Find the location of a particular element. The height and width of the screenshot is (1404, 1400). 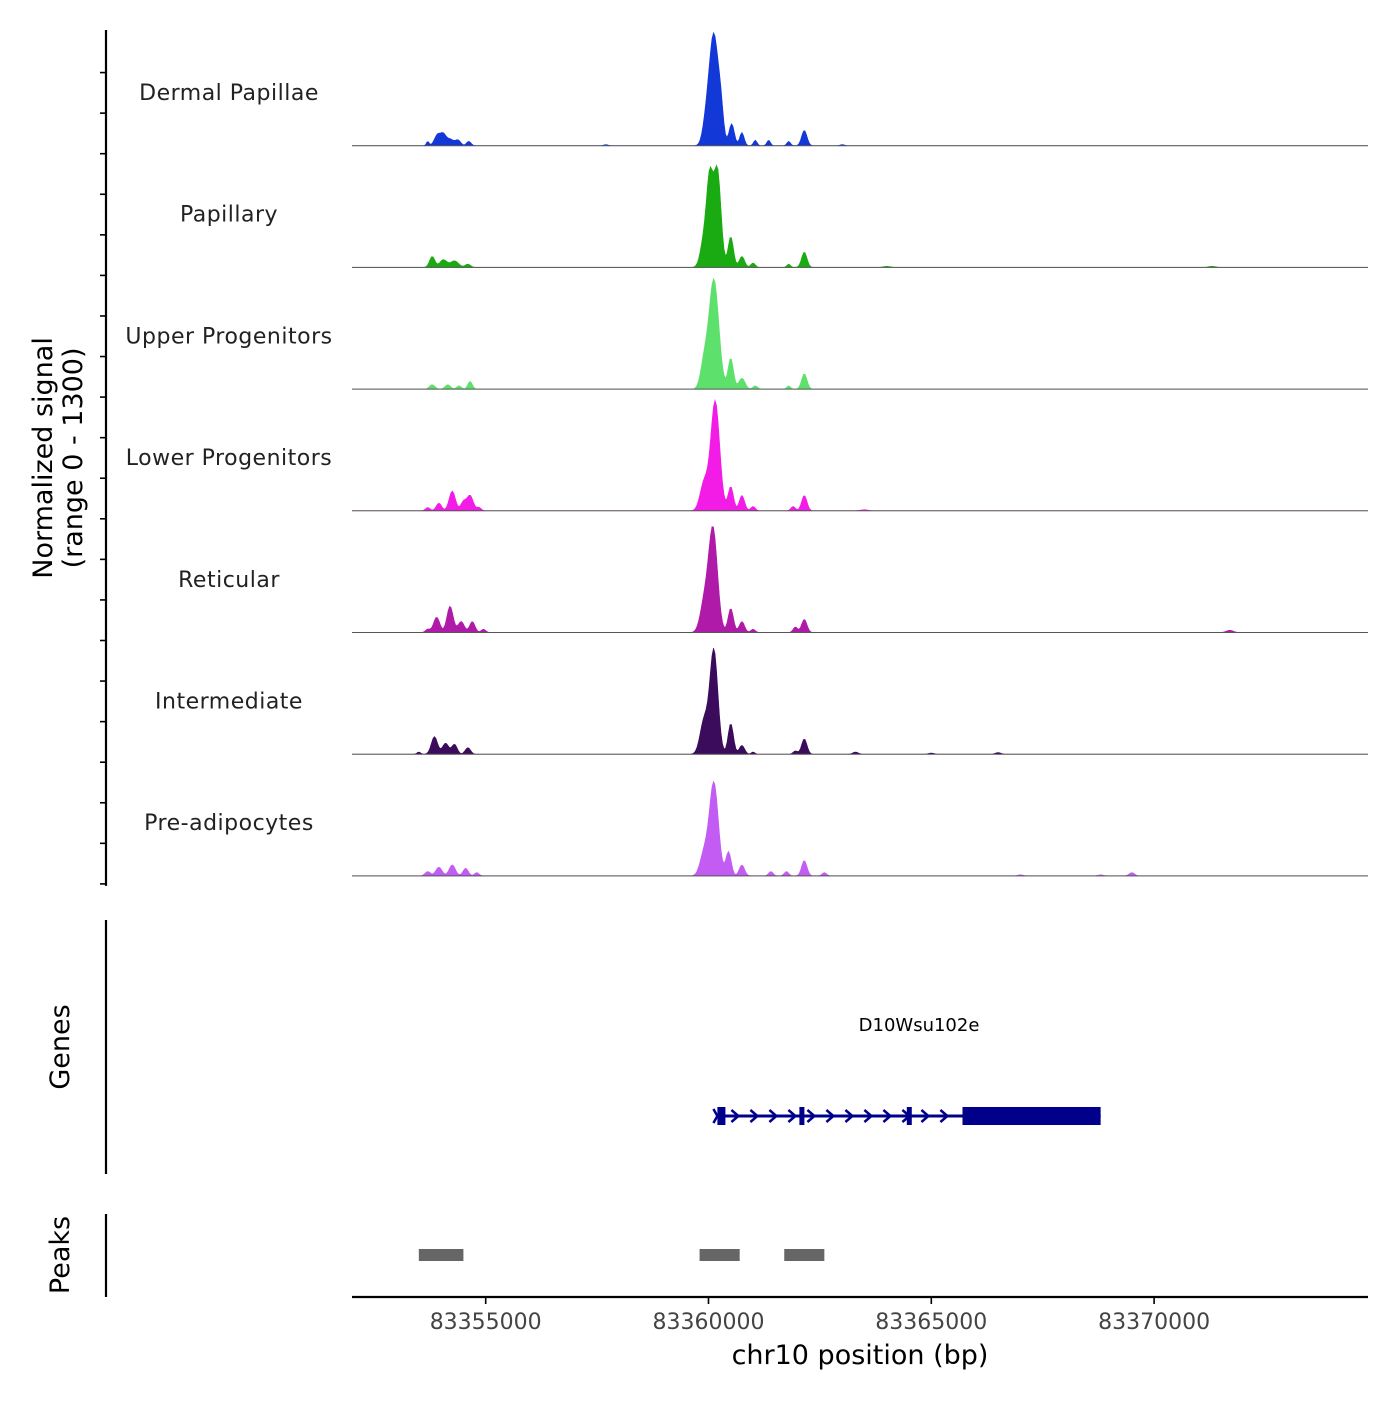

track-dermal-papillae: Dermal Papillae is located at coordinates (753, 89).